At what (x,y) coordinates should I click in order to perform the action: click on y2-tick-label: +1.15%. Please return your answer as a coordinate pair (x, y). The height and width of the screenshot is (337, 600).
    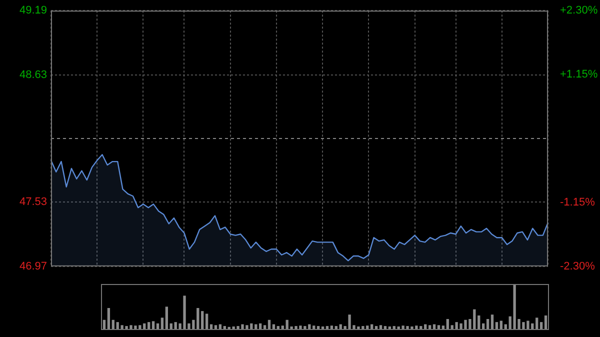
    Looking at the image, I should click on (579, 74).